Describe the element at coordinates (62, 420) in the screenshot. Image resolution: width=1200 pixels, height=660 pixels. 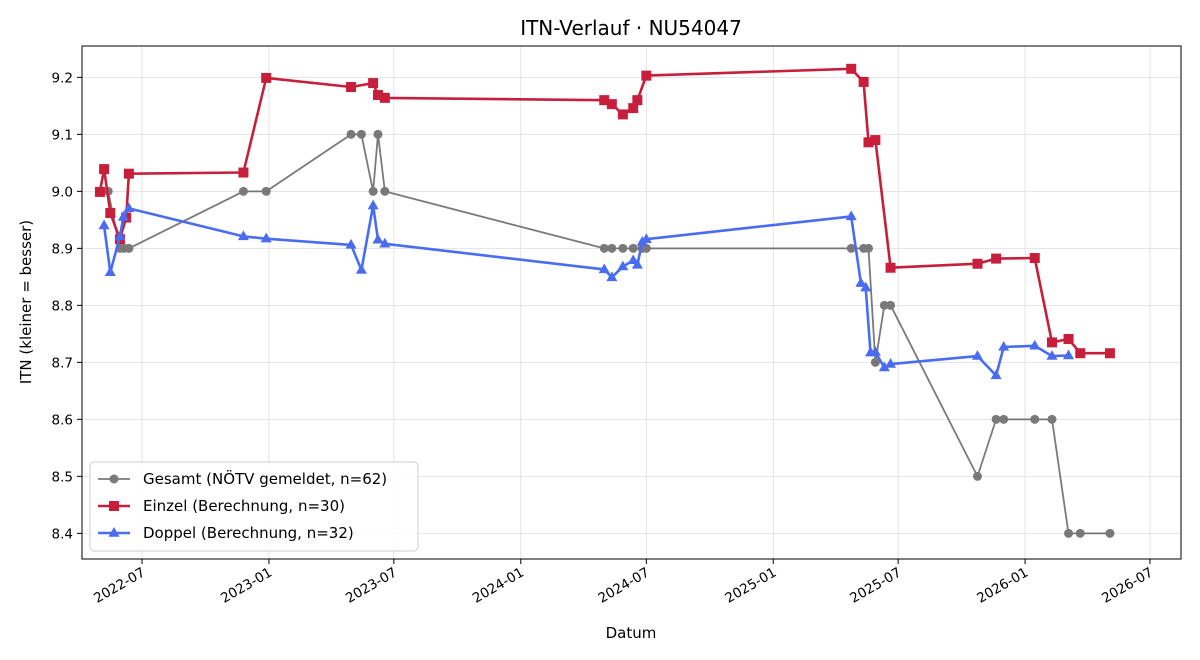
I see `y-tick-label: 8.6` at that location.